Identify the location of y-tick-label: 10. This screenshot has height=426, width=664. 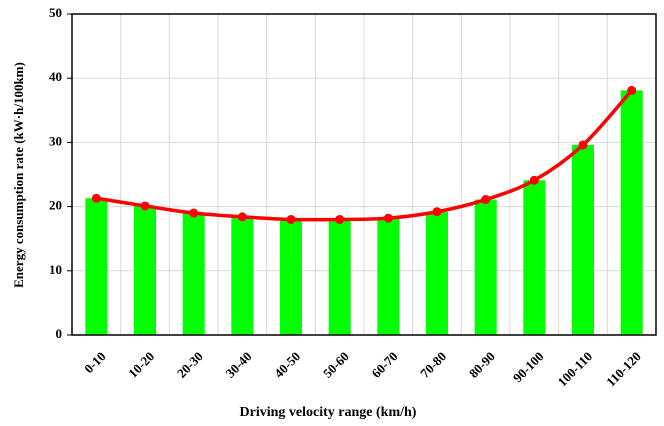
(55, 269).